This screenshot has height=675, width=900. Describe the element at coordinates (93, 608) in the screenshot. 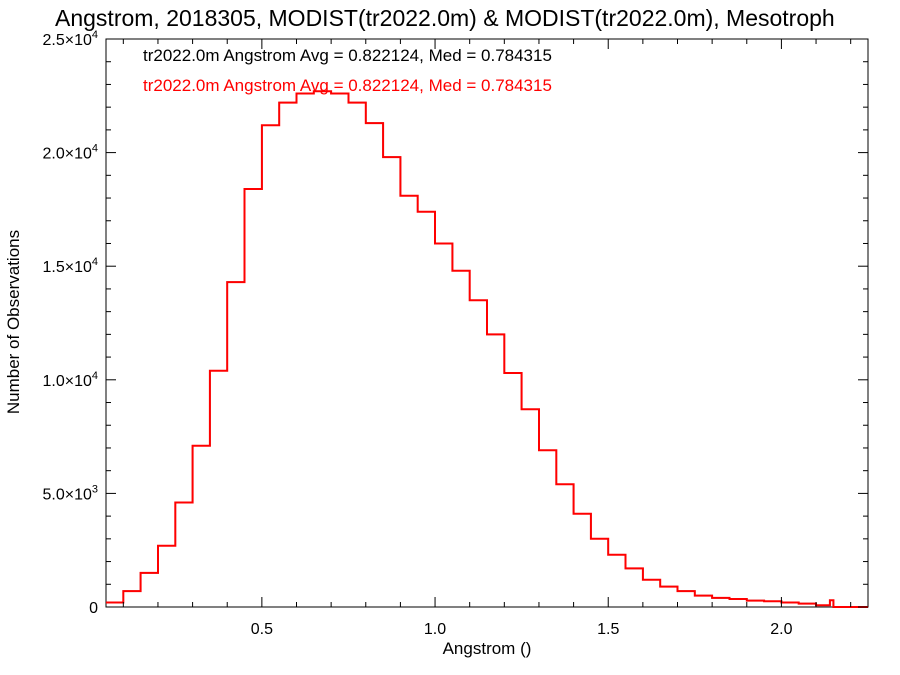

I see `y-tick-label: 0` at that location.